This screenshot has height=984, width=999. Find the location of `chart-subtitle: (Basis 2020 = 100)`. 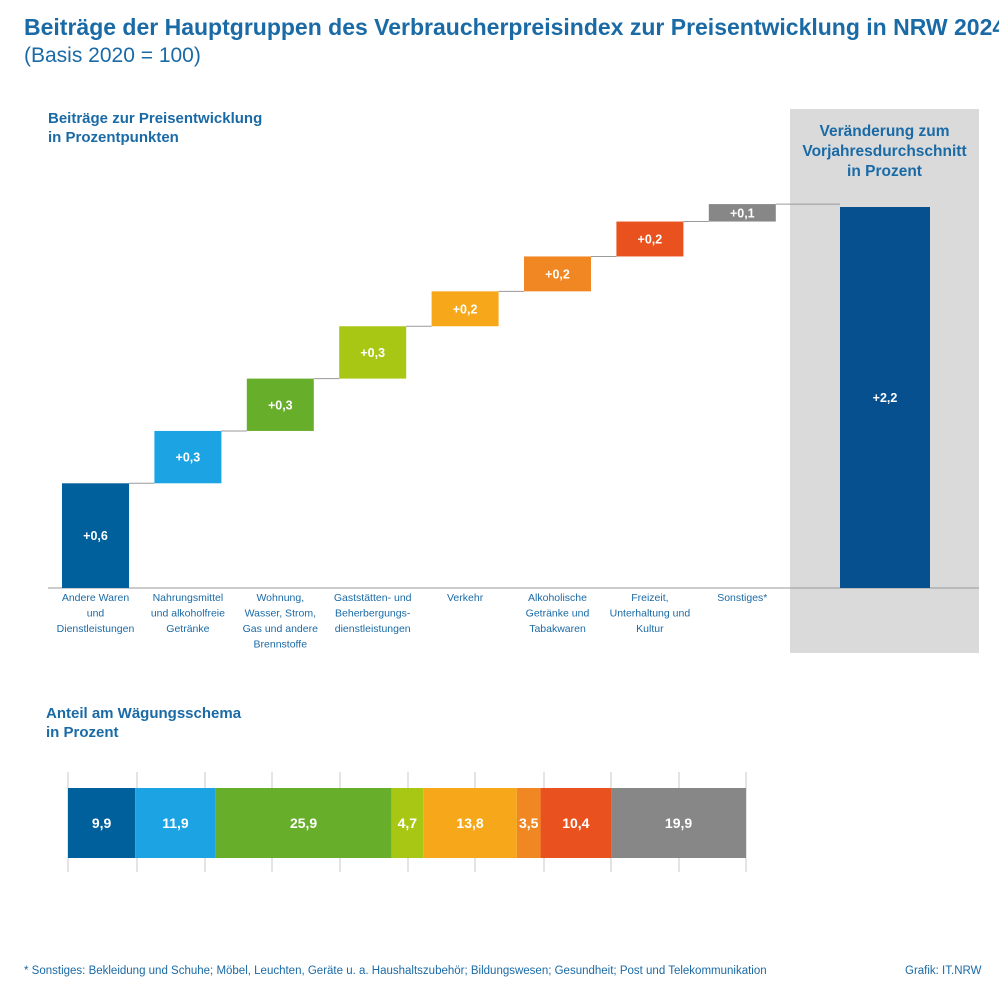

chart-subtitle: (Basis 2020 = 100) is located at coordinates (112, 55).